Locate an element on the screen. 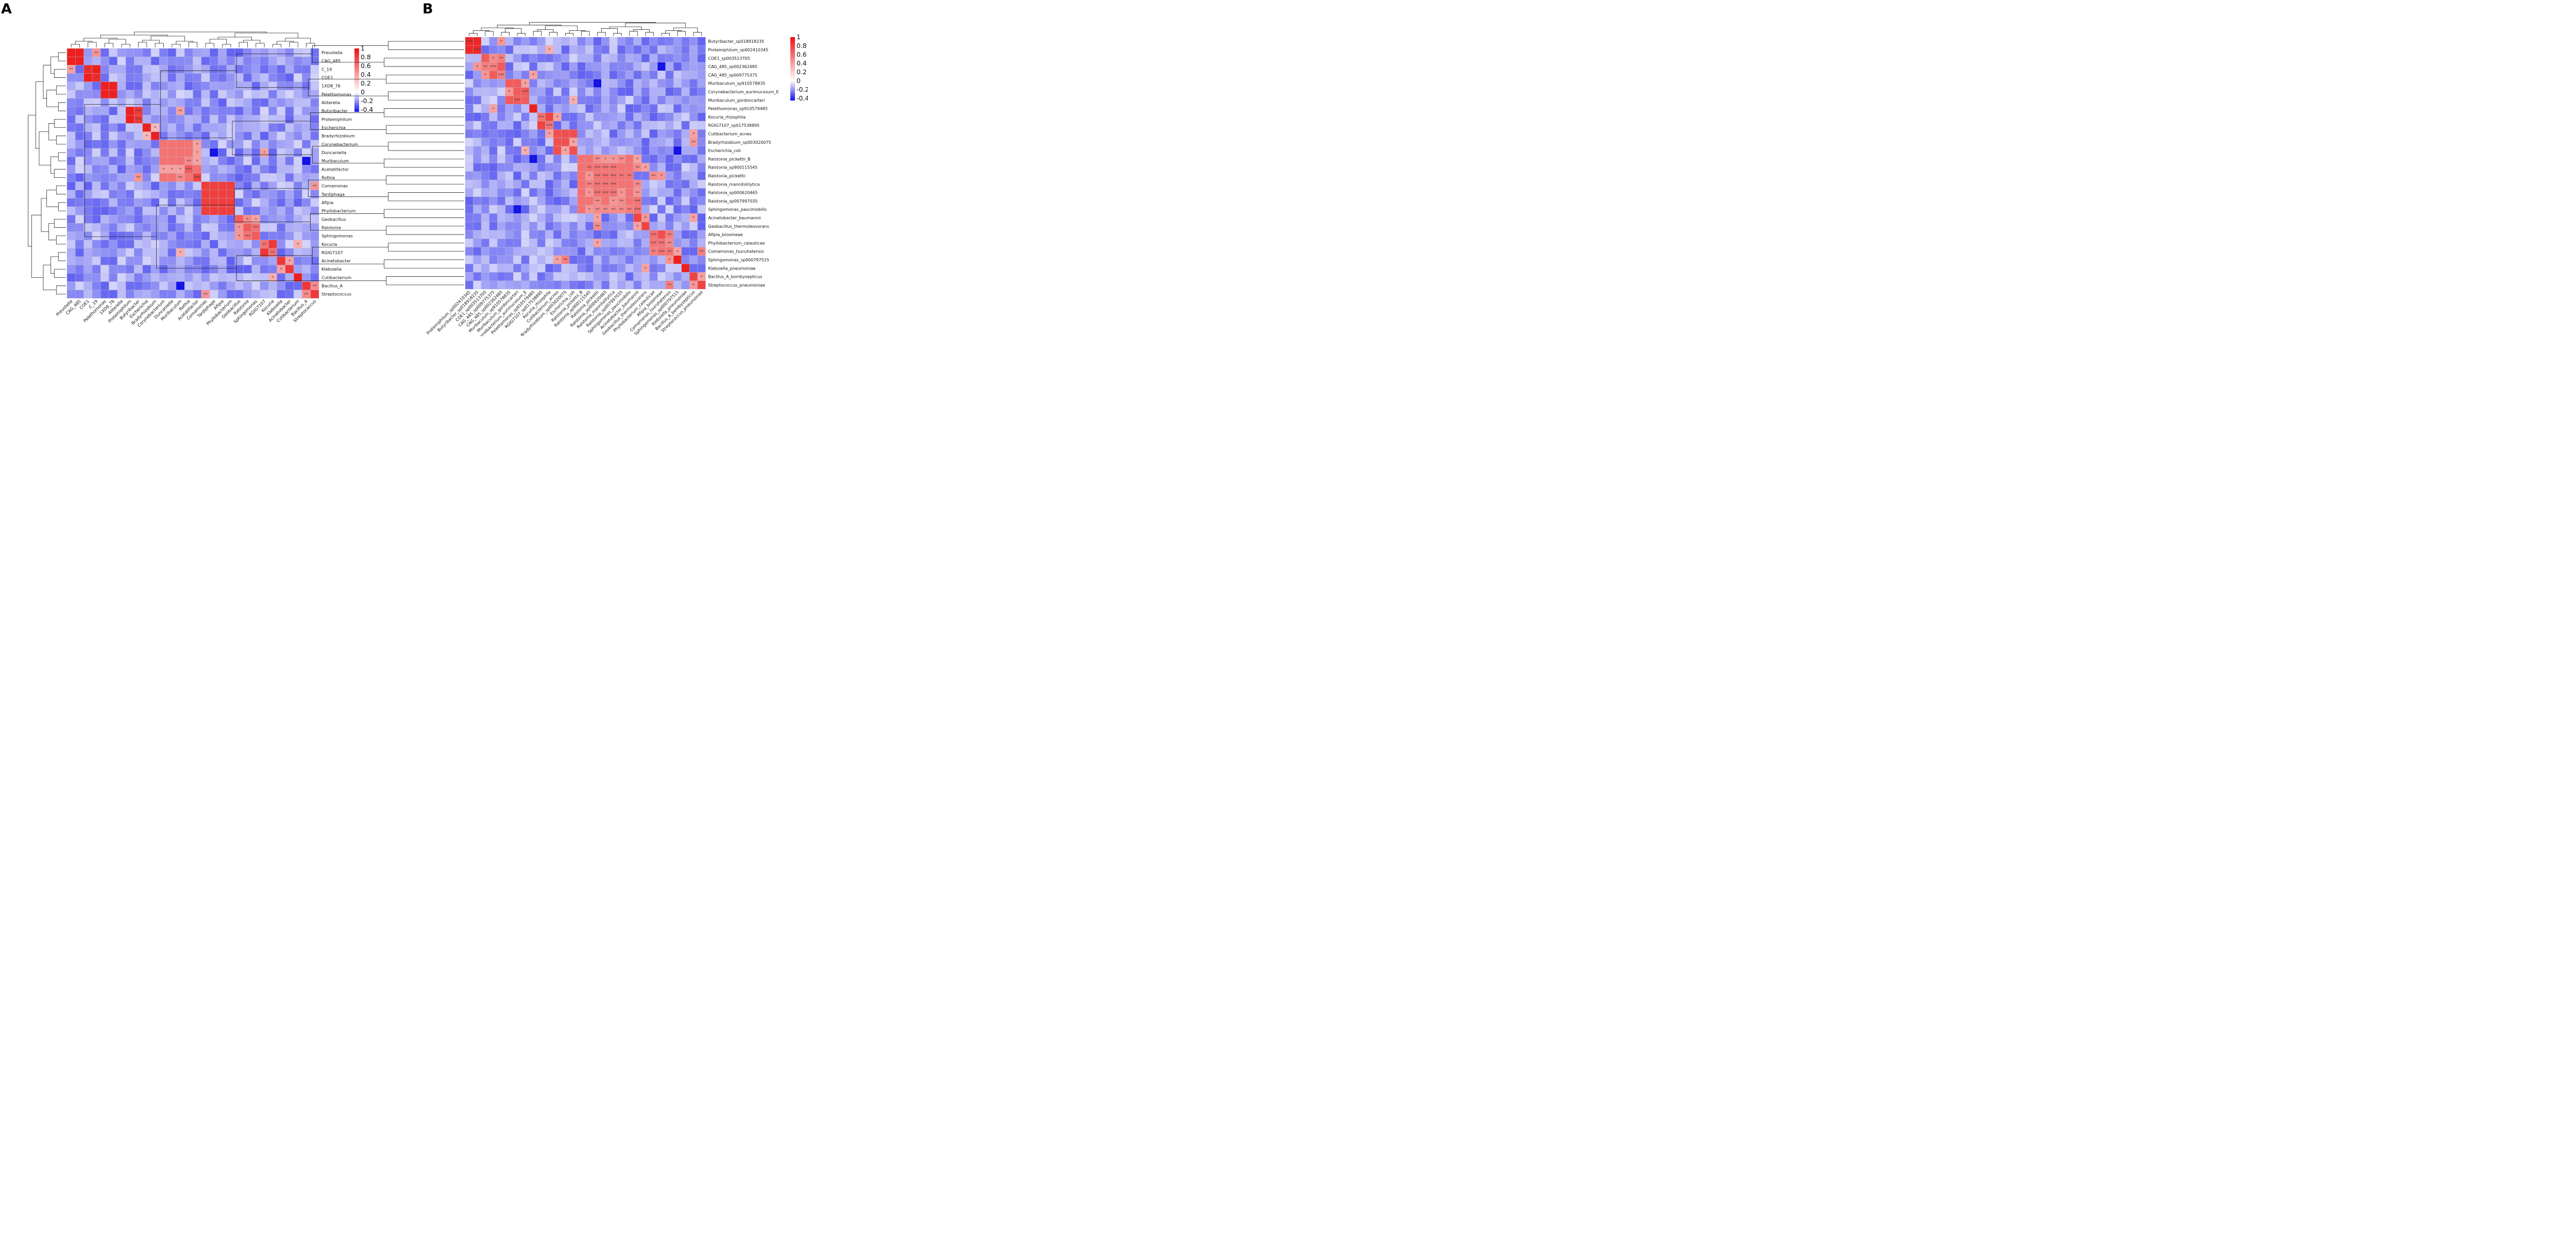  colorbar-tick-label: 0.8 is located at coordinates (801, 45).